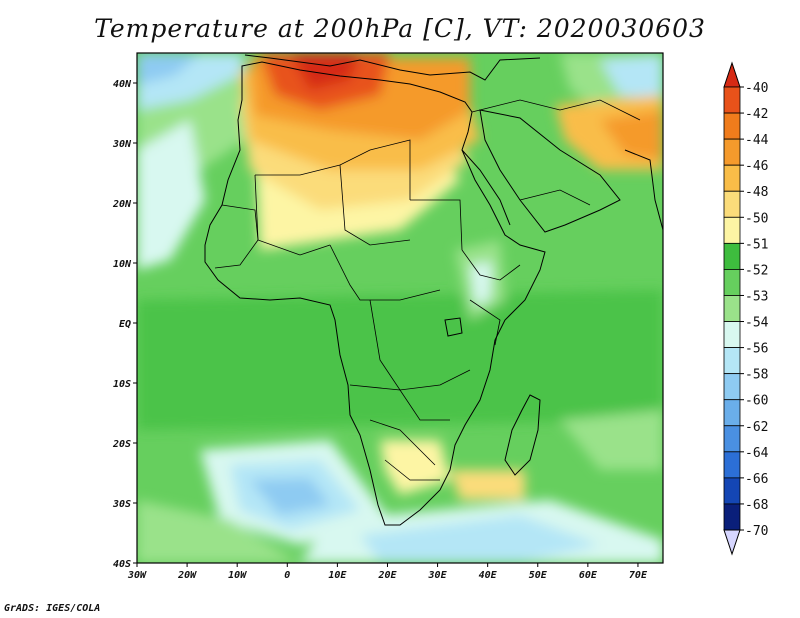 The height and width of the screenshot is (618, 800). Describe the element at coordinates (387, 575) in the screenshot. I see `x-tick-label: 20E` at that location.